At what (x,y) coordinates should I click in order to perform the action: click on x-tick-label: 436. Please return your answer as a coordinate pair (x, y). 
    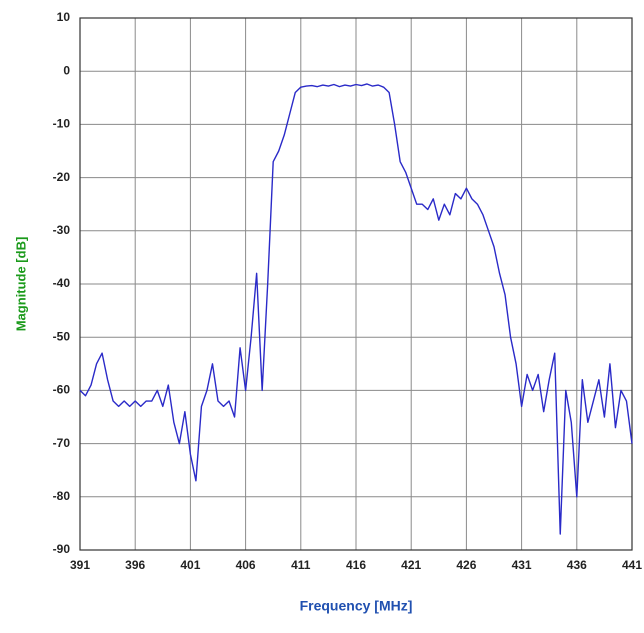
    Looking at the image, I should click on (577, 565).